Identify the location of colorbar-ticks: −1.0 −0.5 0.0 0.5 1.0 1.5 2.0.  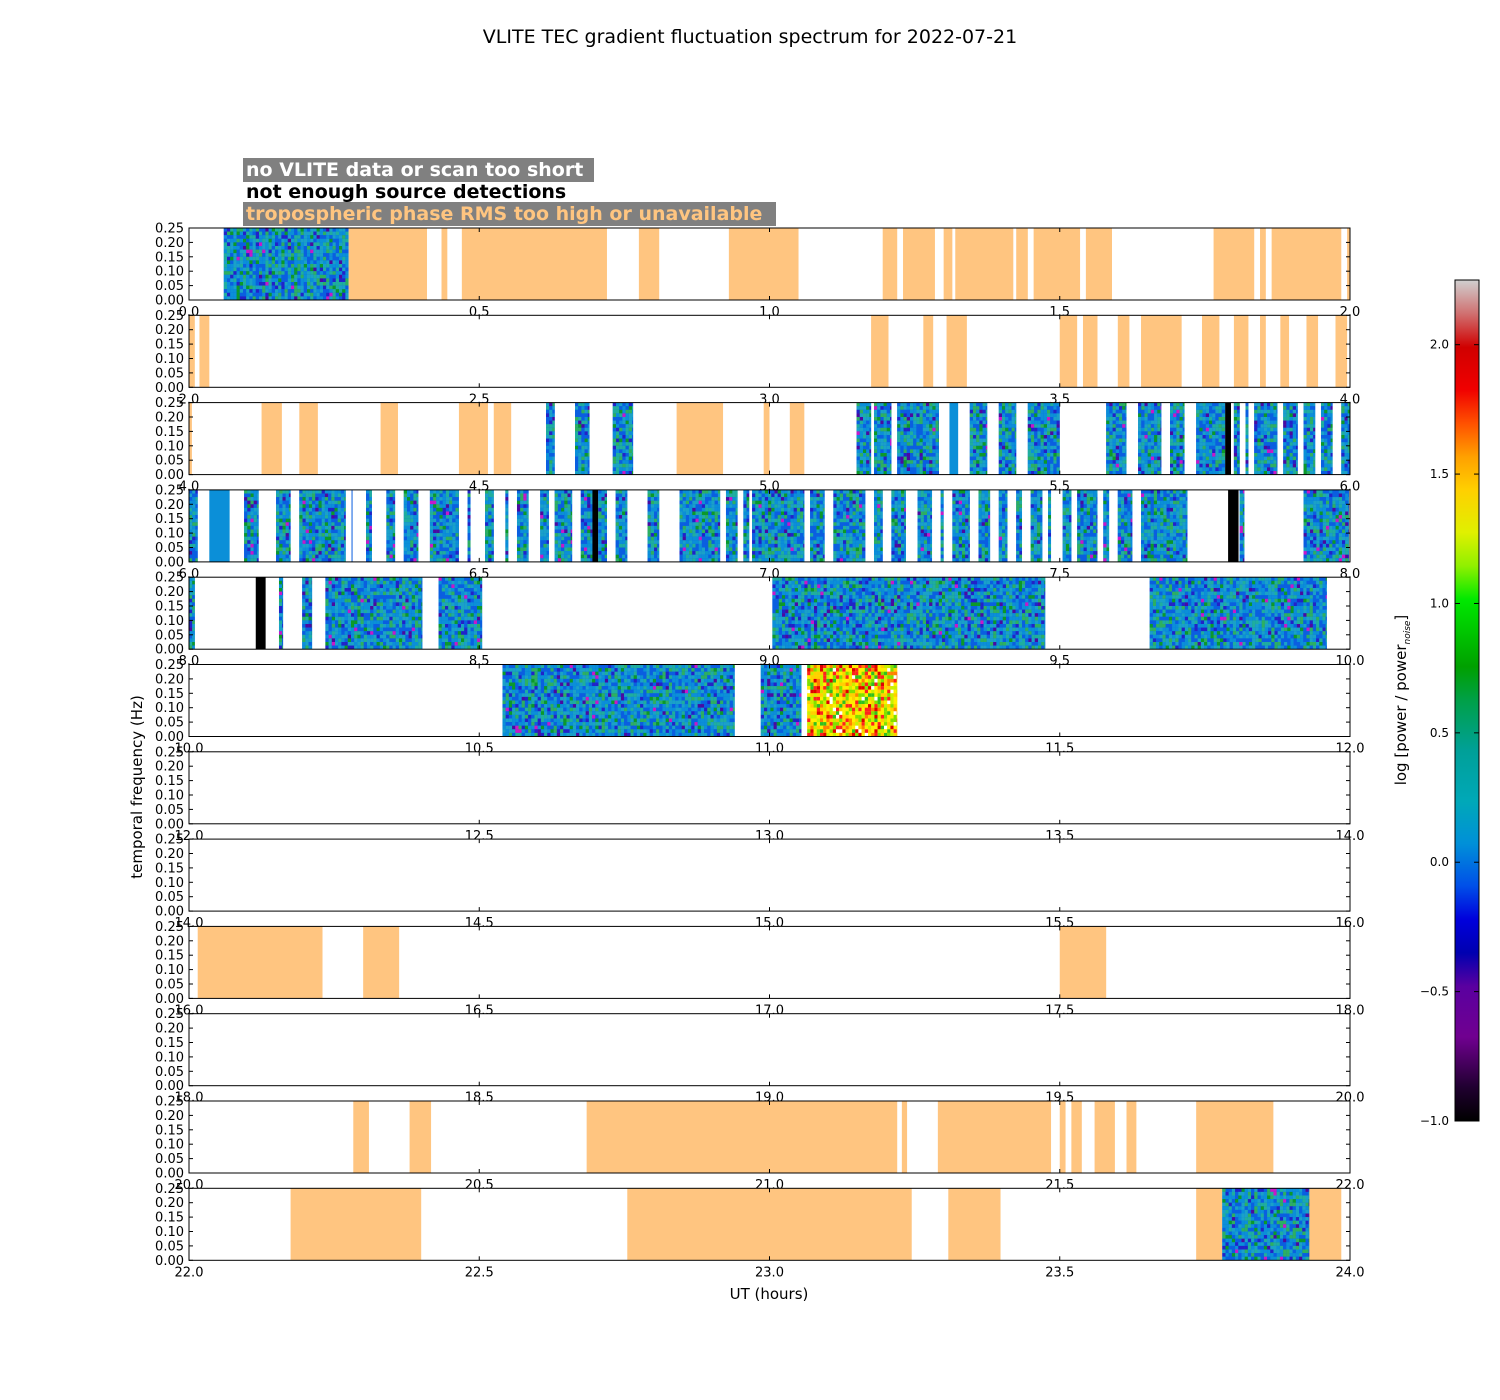
(1449, 733).